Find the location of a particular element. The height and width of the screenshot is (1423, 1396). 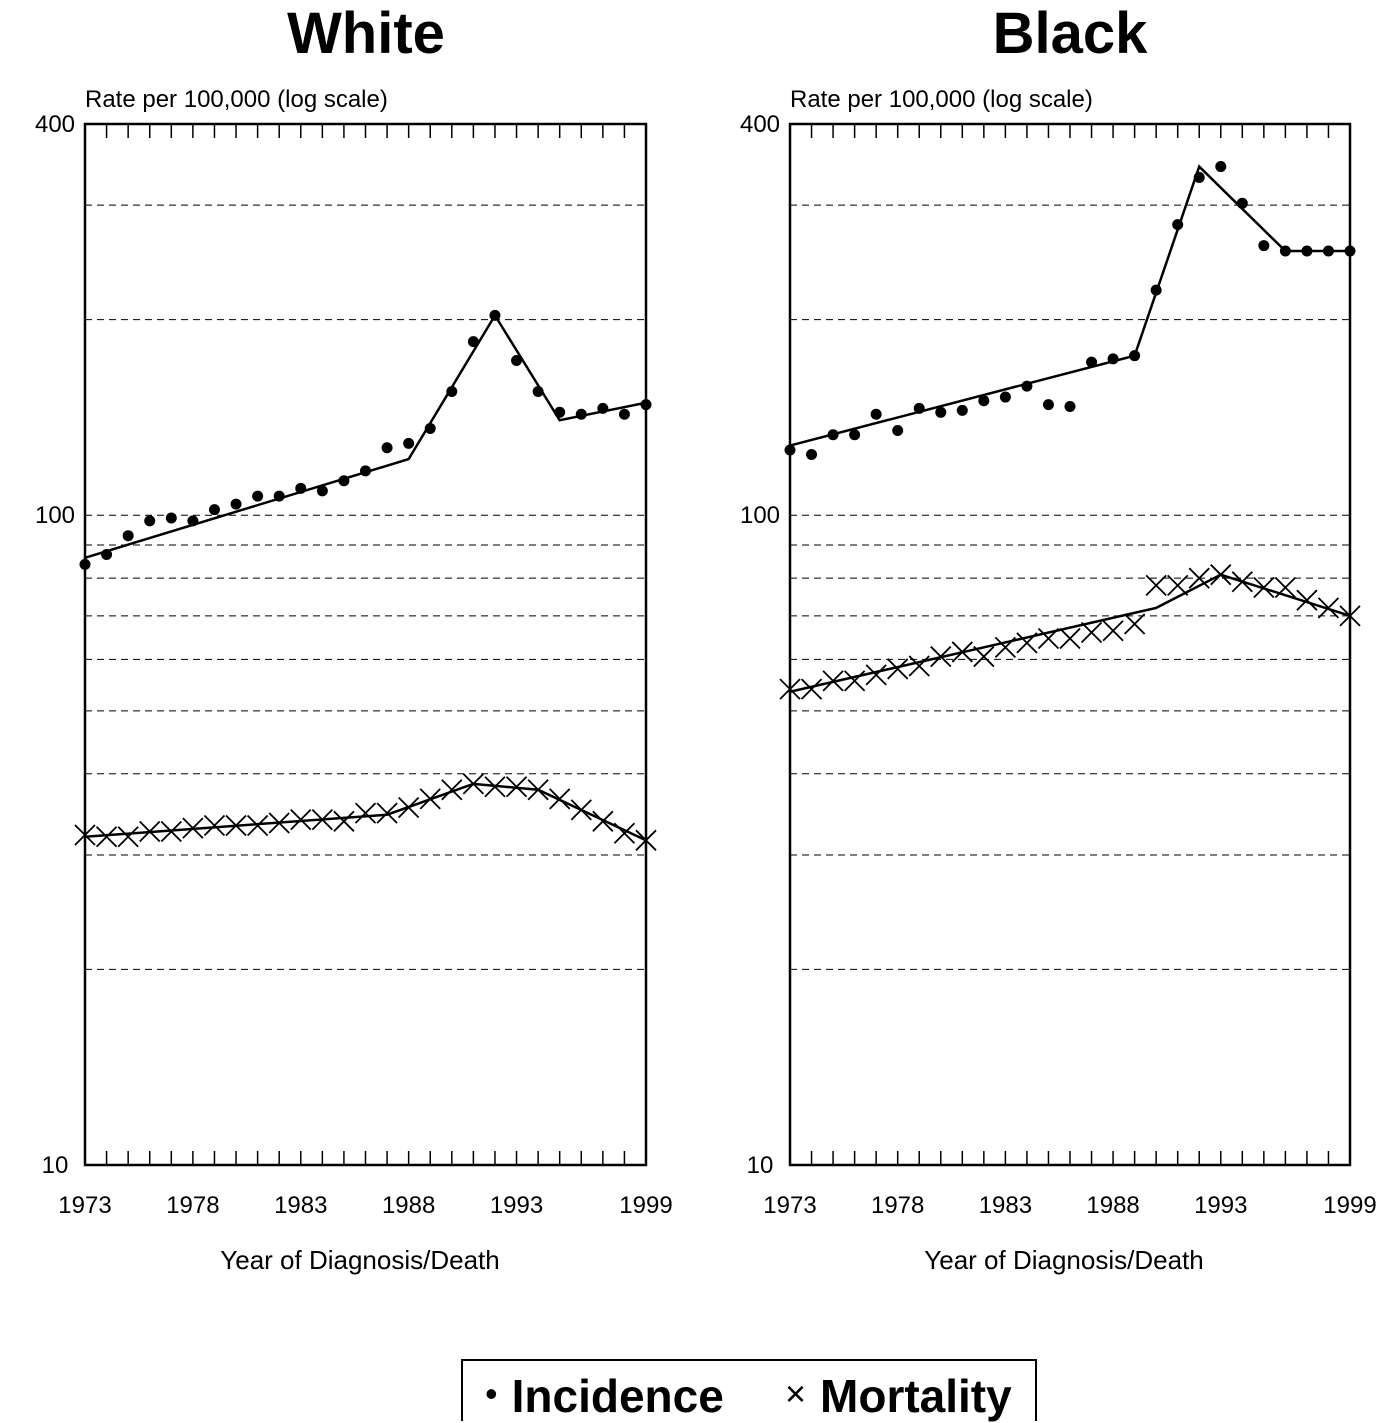

panel-title-white: White is located at coordinates (366, 33).